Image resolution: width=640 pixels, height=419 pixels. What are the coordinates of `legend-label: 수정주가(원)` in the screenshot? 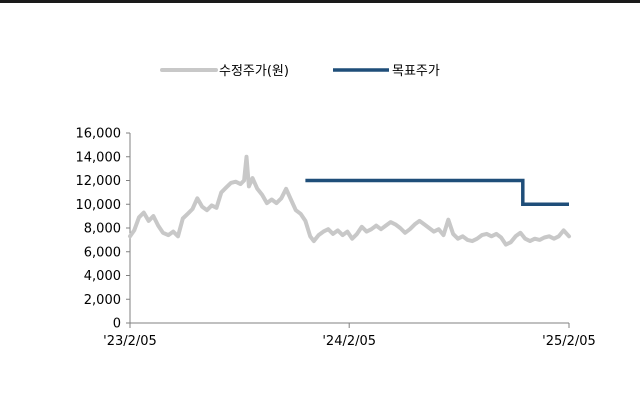 It's located at (254, 71).